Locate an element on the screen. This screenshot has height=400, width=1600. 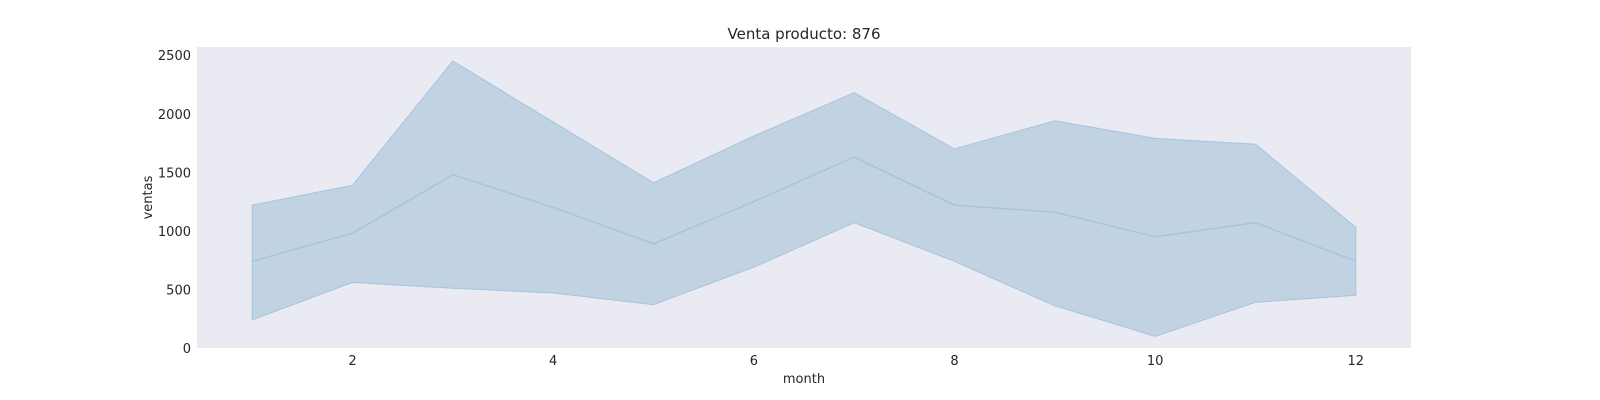
y-tick-label: 0 is located at coordinates (187, 349).